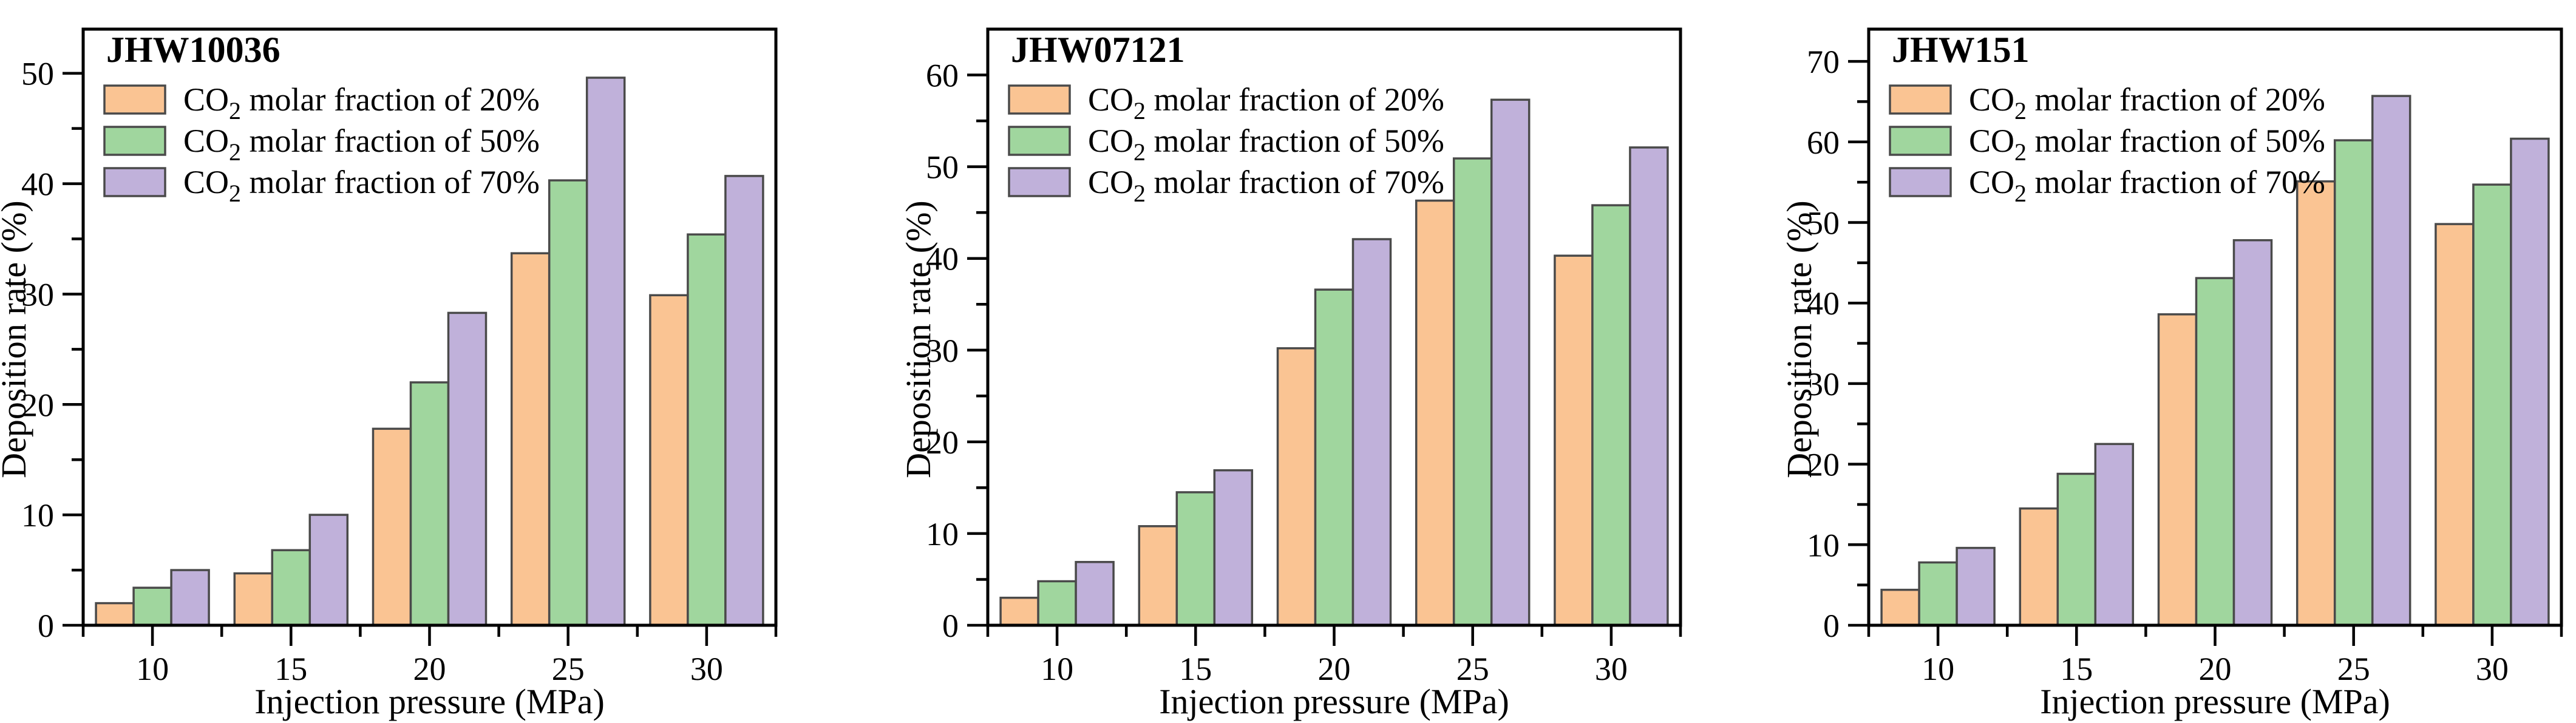 This screenshot has height=723, width=2576. I want to click on chart-title: JHW10036, so click(193, 50).